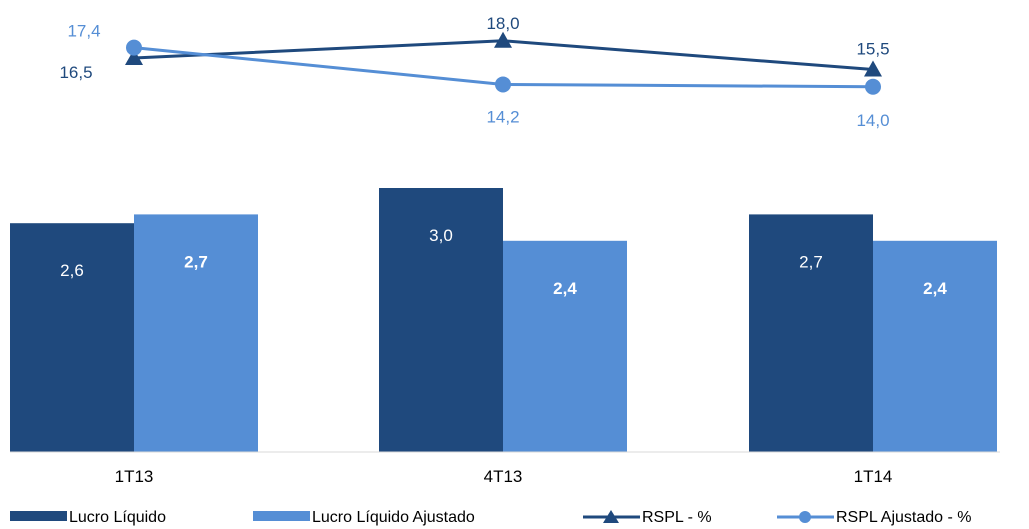 The image size is (1029, 529). What do you see at coordinates (83, 31) in the screenshot?
I see `line-data-label: 17,4` at bounding box center [83, 31].